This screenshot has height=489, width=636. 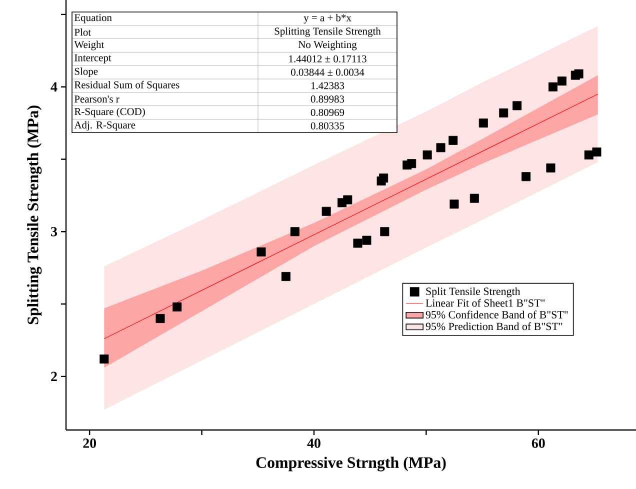 What do you see at coordinates (327, 72) in the screenshot?
I see `annotation: 0.03844 ± 0.0034` at bounding box center [327, 72].